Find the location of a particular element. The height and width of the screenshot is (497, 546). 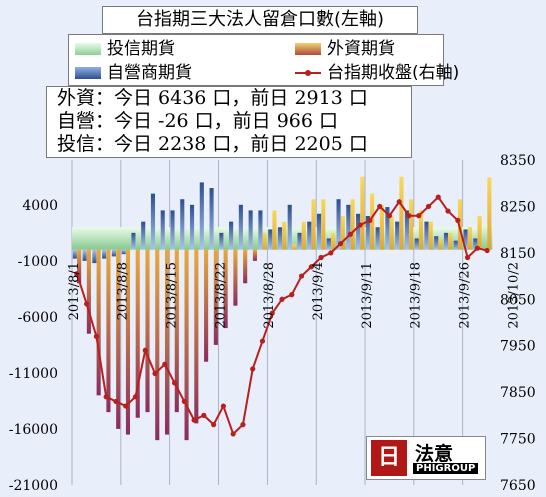

left-tick-label: 4000 is located at coordinates (40, 206).